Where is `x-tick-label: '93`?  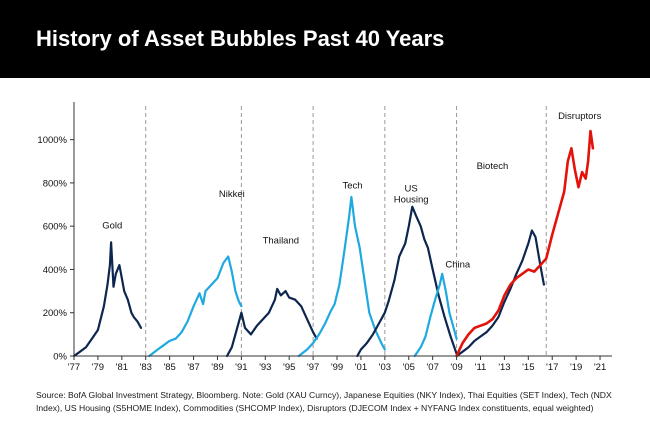
x-tick-label: '93 is located at coordinates (265, 367).